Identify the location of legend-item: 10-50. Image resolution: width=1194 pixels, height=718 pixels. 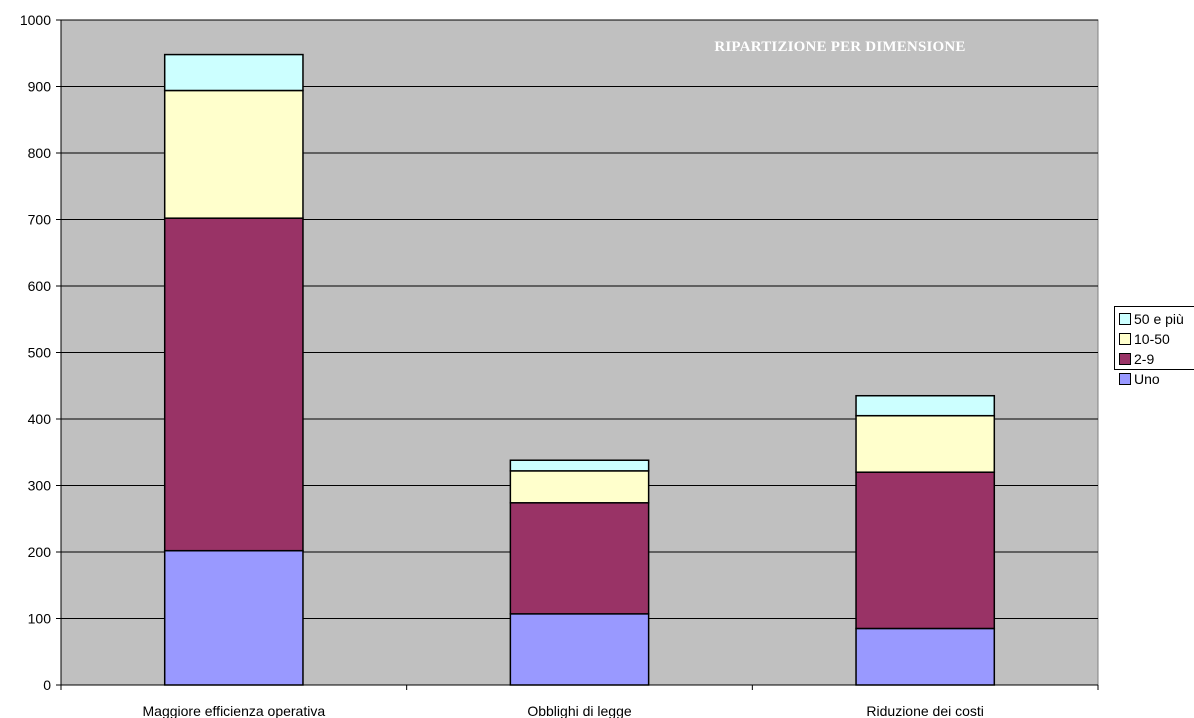
(1156, 339).